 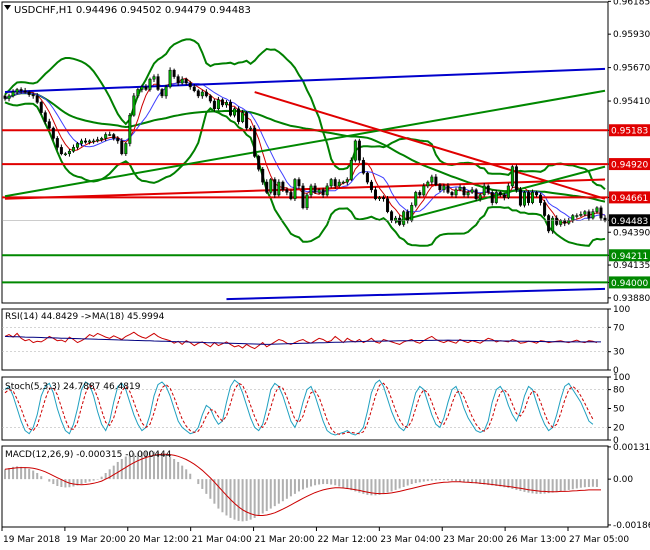 I want to click on trend-line-red-down, so click(x=430, y=145).